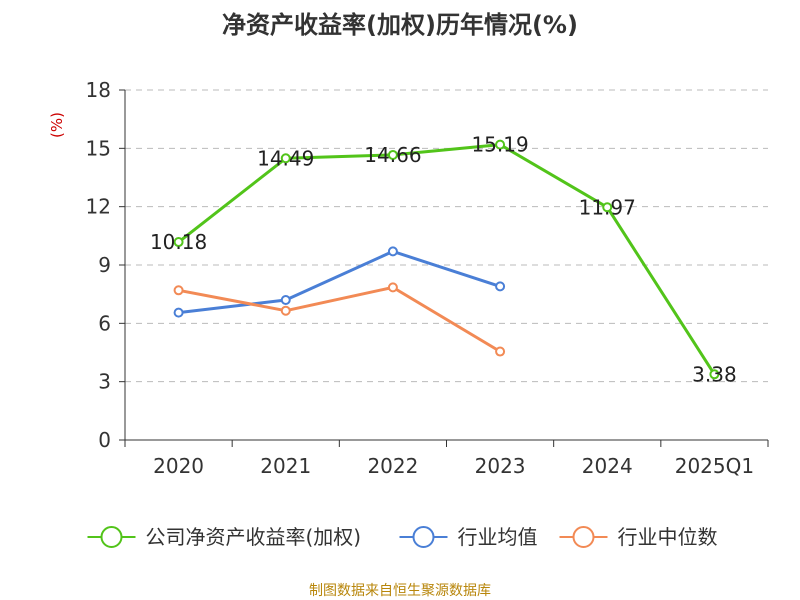  What do you see at coordinates (98, 148) in the screenshot?
I see `y-tick-label: 15` at bounding box center [98, 148].